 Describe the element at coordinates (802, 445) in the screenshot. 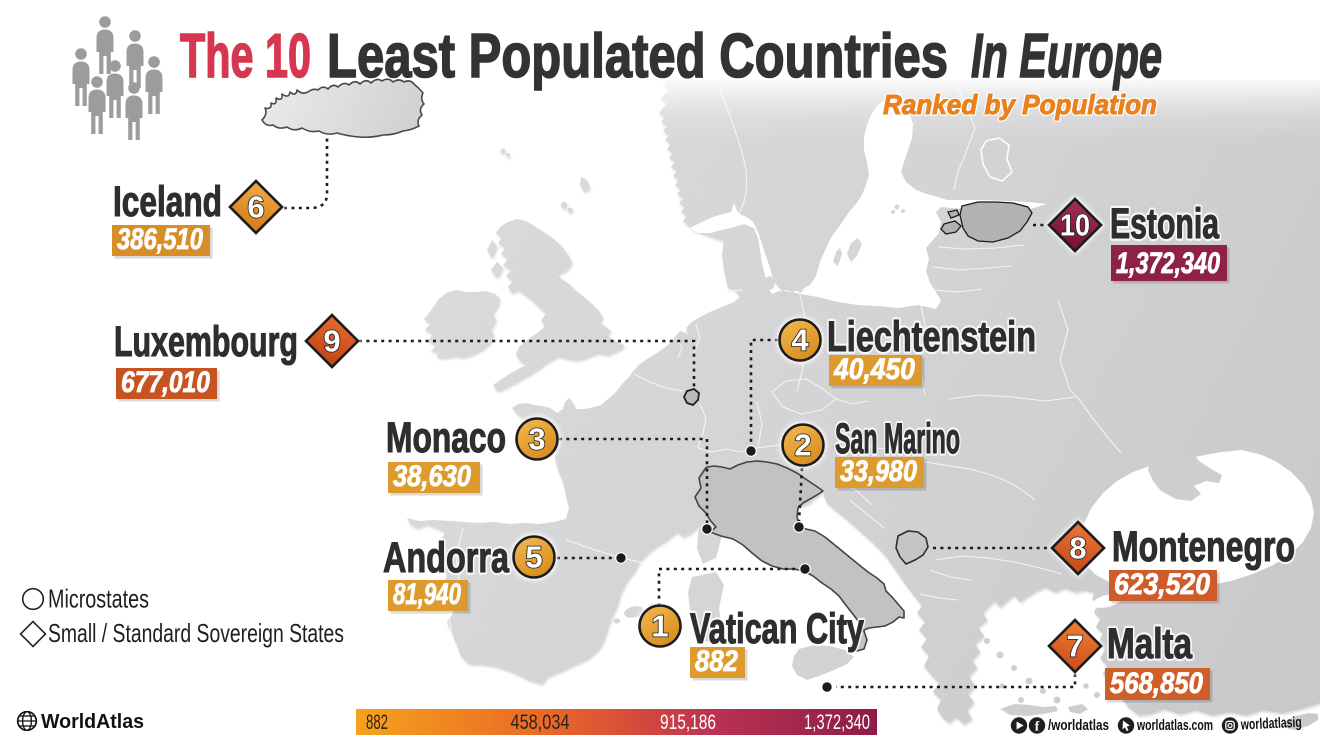

I see `svg-text: 2` at that location.